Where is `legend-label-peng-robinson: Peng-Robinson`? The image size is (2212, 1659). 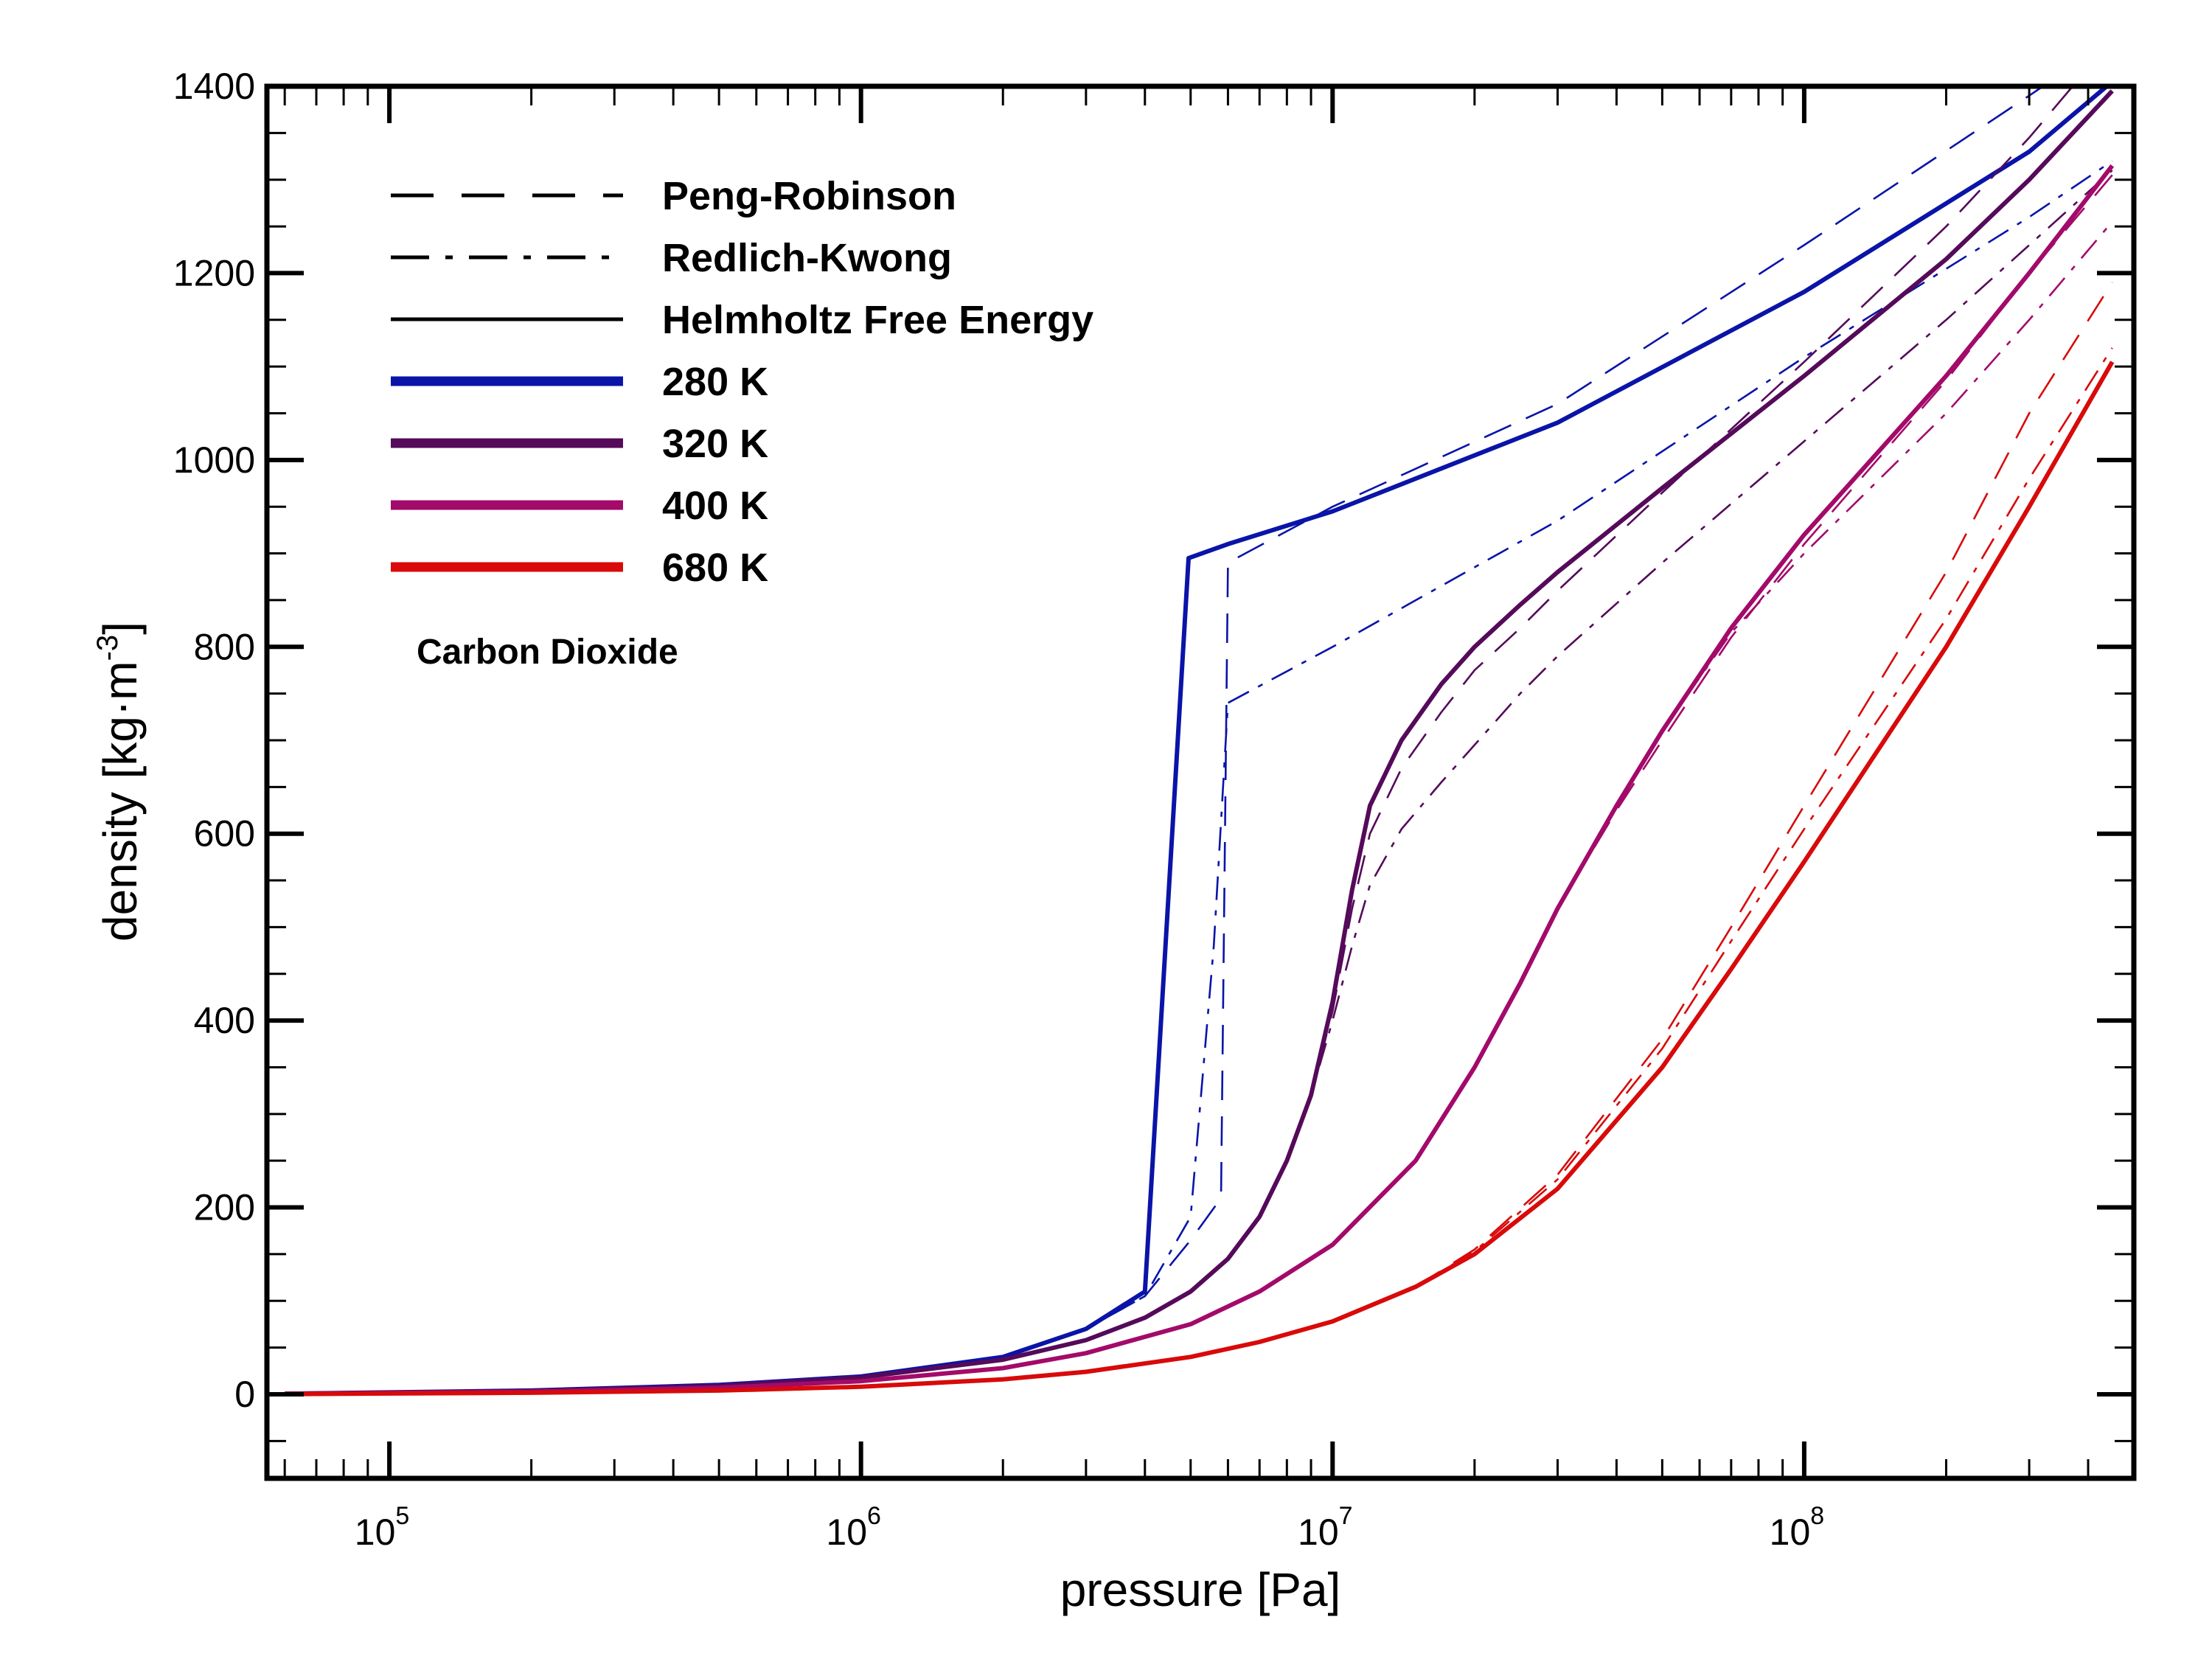
legend-label-peng-robinson: Peng-Robinson is located at coordinates (809, 196).